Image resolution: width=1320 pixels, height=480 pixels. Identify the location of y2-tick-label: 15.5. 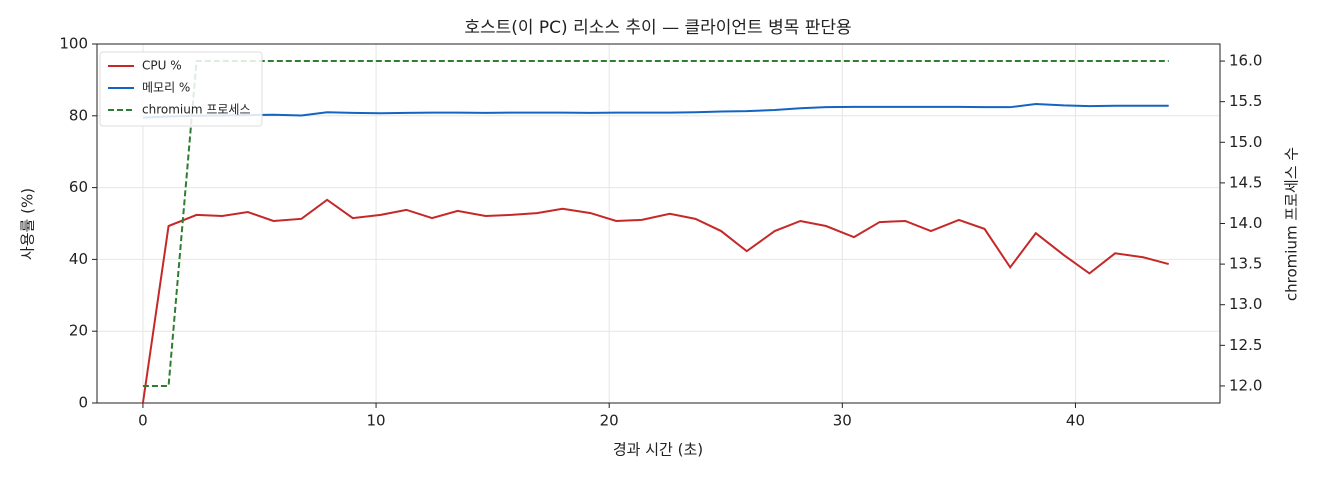
(1245, 101).